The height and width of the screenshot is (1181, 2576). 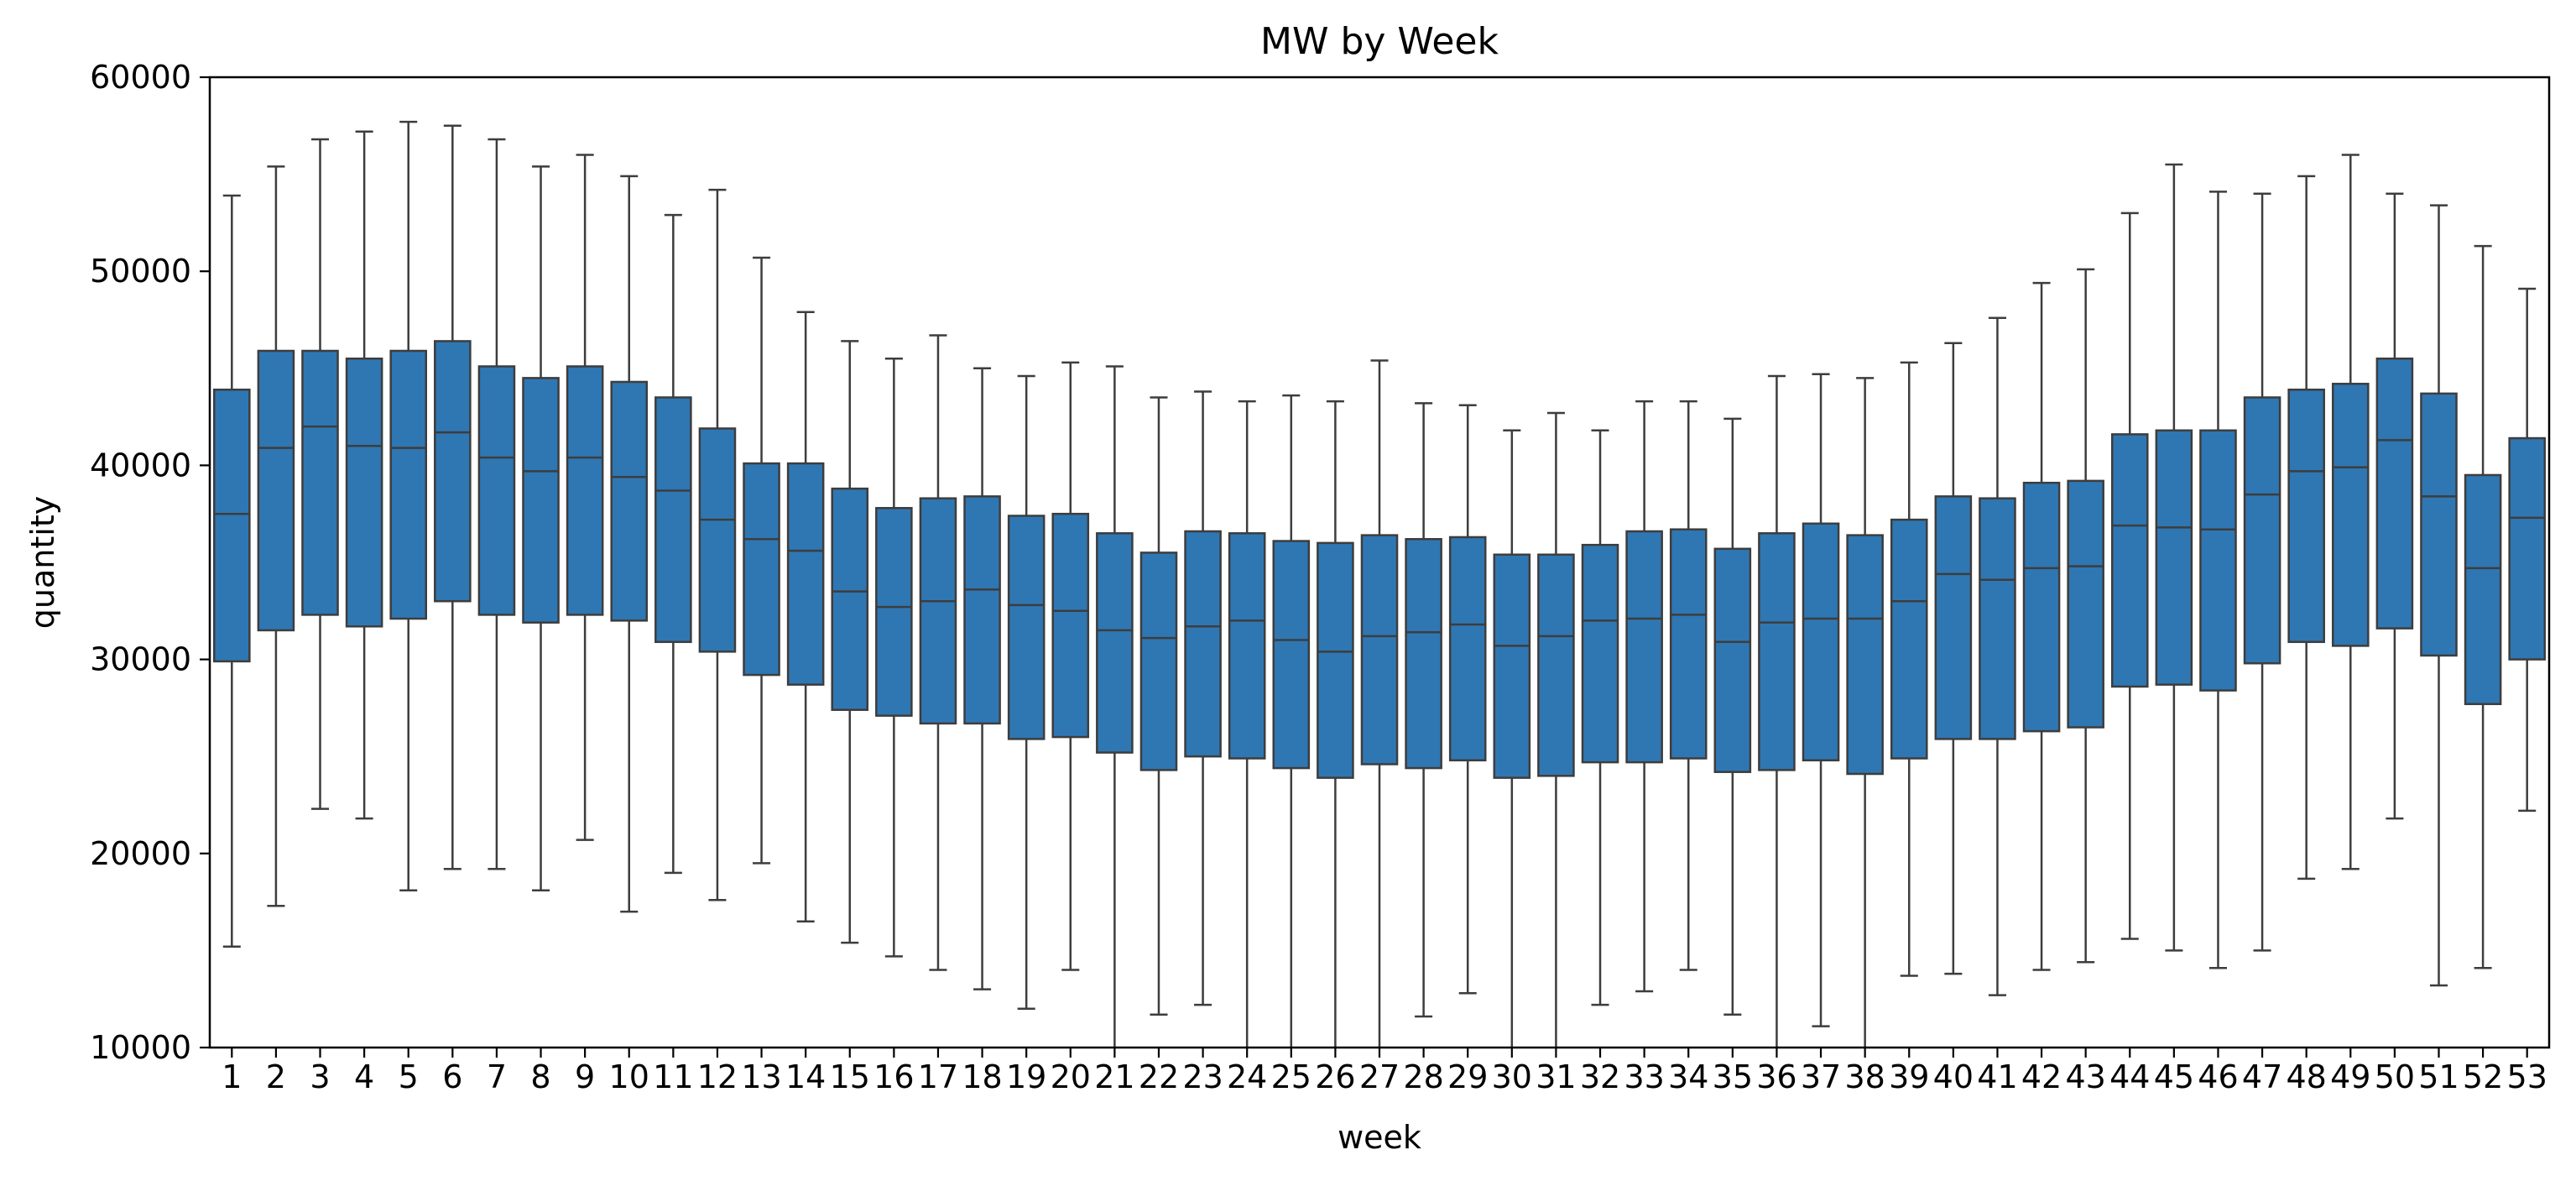 What do you see at coordinates (1821, 1076) in the screenshot?
I see `x-tick-label: 37` at bounding box center [1821, 1076].